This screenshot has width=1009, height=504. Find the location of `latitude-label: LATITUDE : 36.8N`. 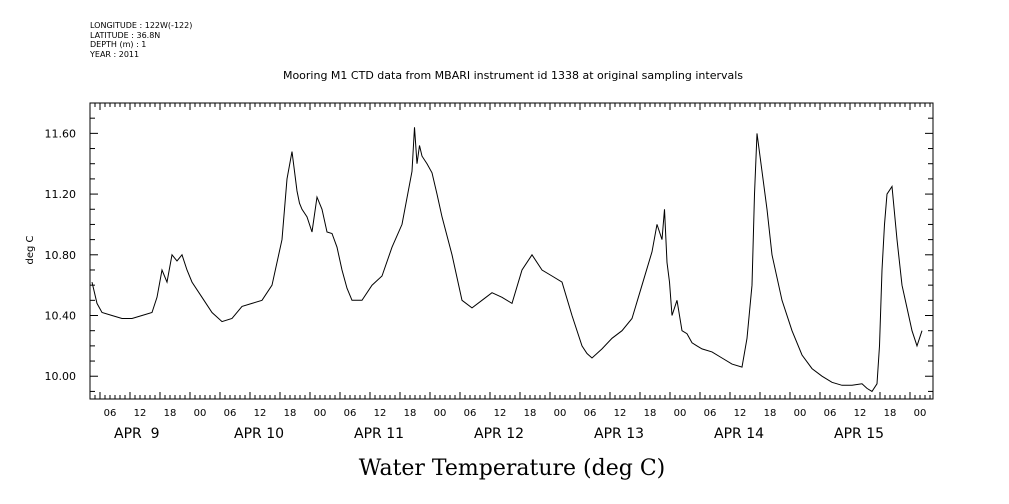

latitude-label: LATITUDE : 36.8N is located at coordinates (125, 35).